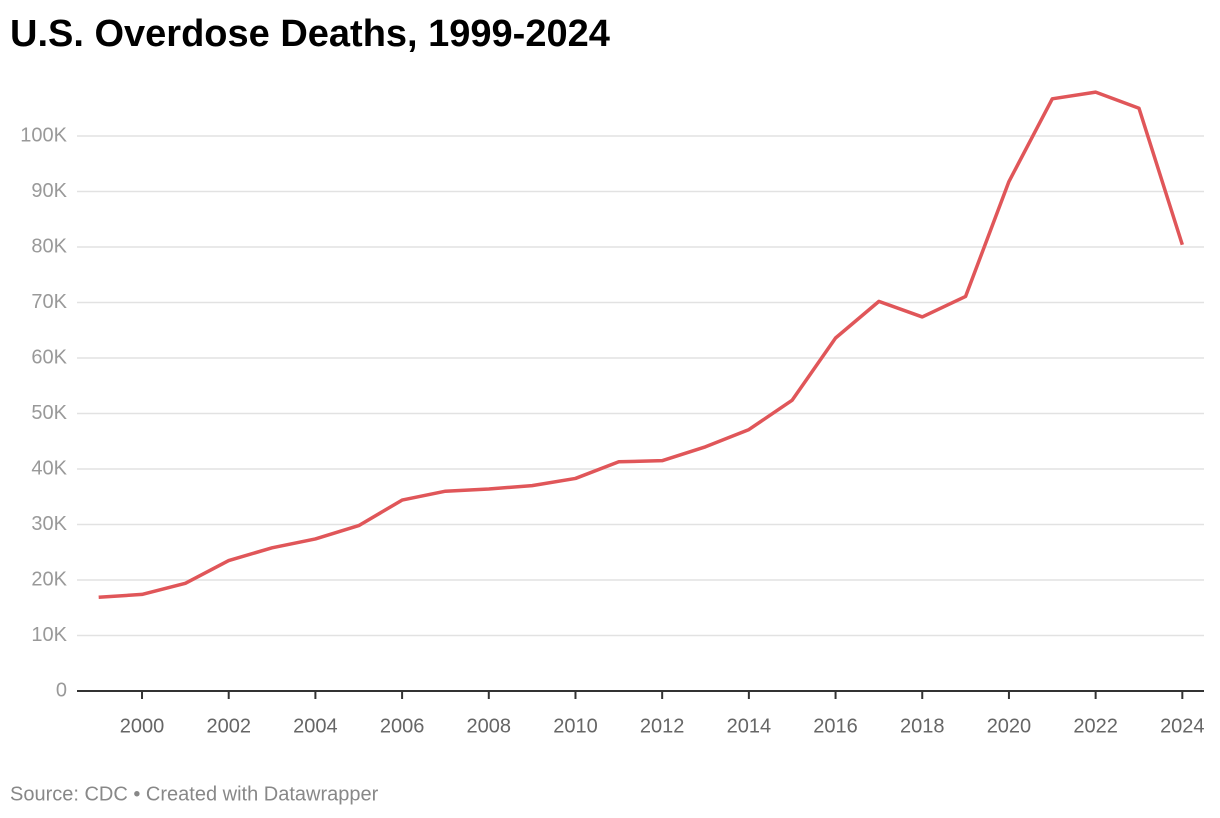 The image size is (1220, 818). I want to click on y-tick-label: 40K, so click(49, 468).